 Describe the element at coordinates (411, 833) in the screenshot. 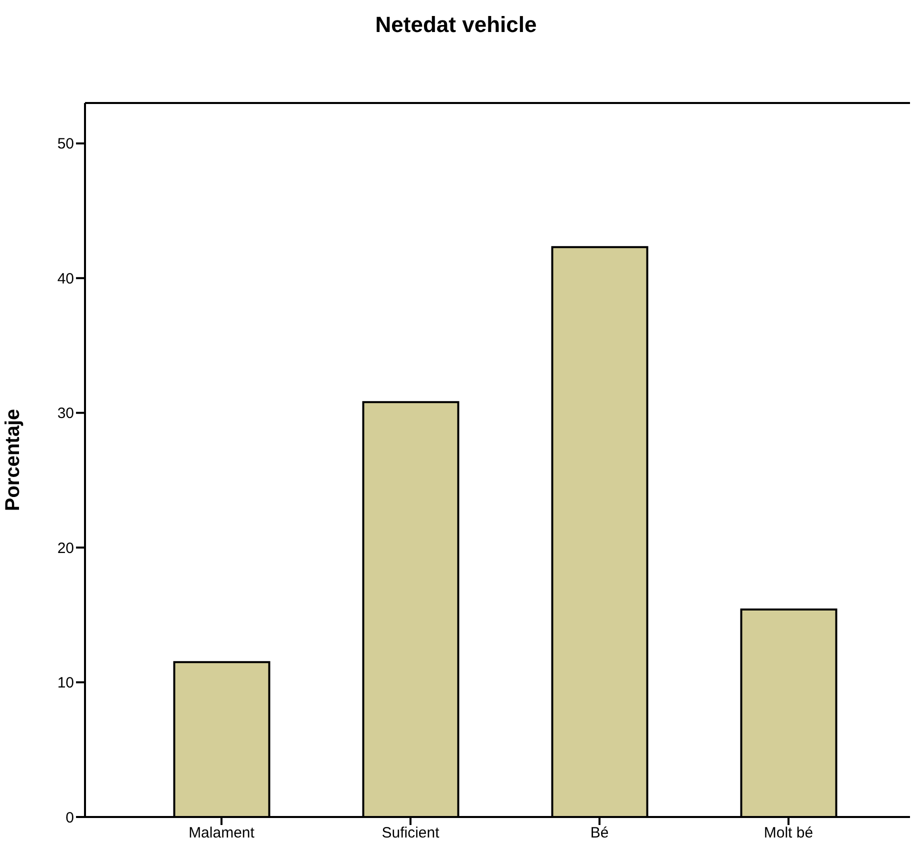

I see `x-tick-label: Suficient` at that location.